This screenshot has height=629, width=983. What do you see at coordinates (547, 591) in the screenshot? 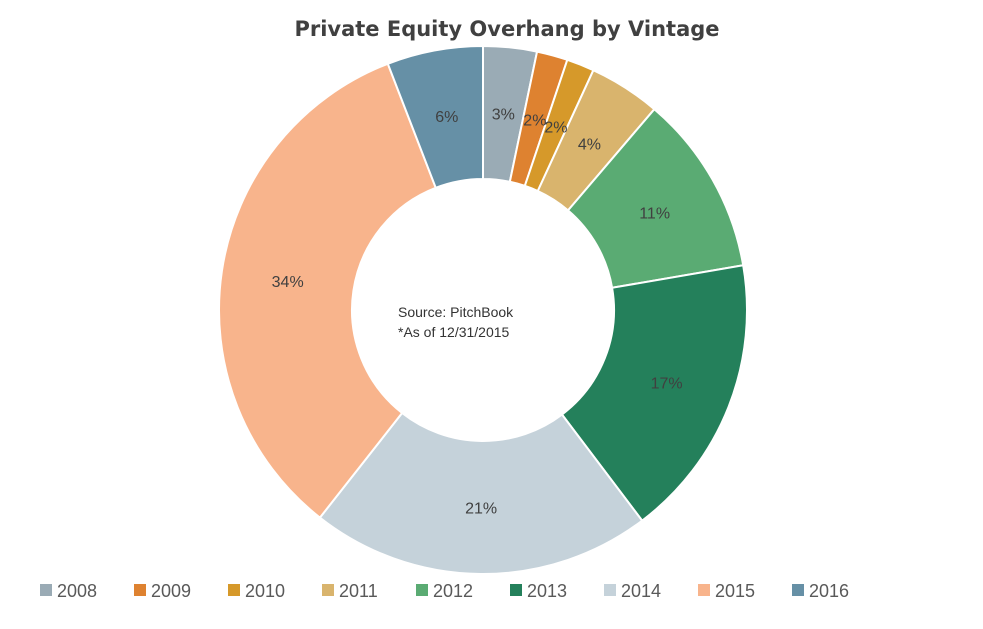
I see `legend-label-2013: 2013` at bounding box center [547, 591].